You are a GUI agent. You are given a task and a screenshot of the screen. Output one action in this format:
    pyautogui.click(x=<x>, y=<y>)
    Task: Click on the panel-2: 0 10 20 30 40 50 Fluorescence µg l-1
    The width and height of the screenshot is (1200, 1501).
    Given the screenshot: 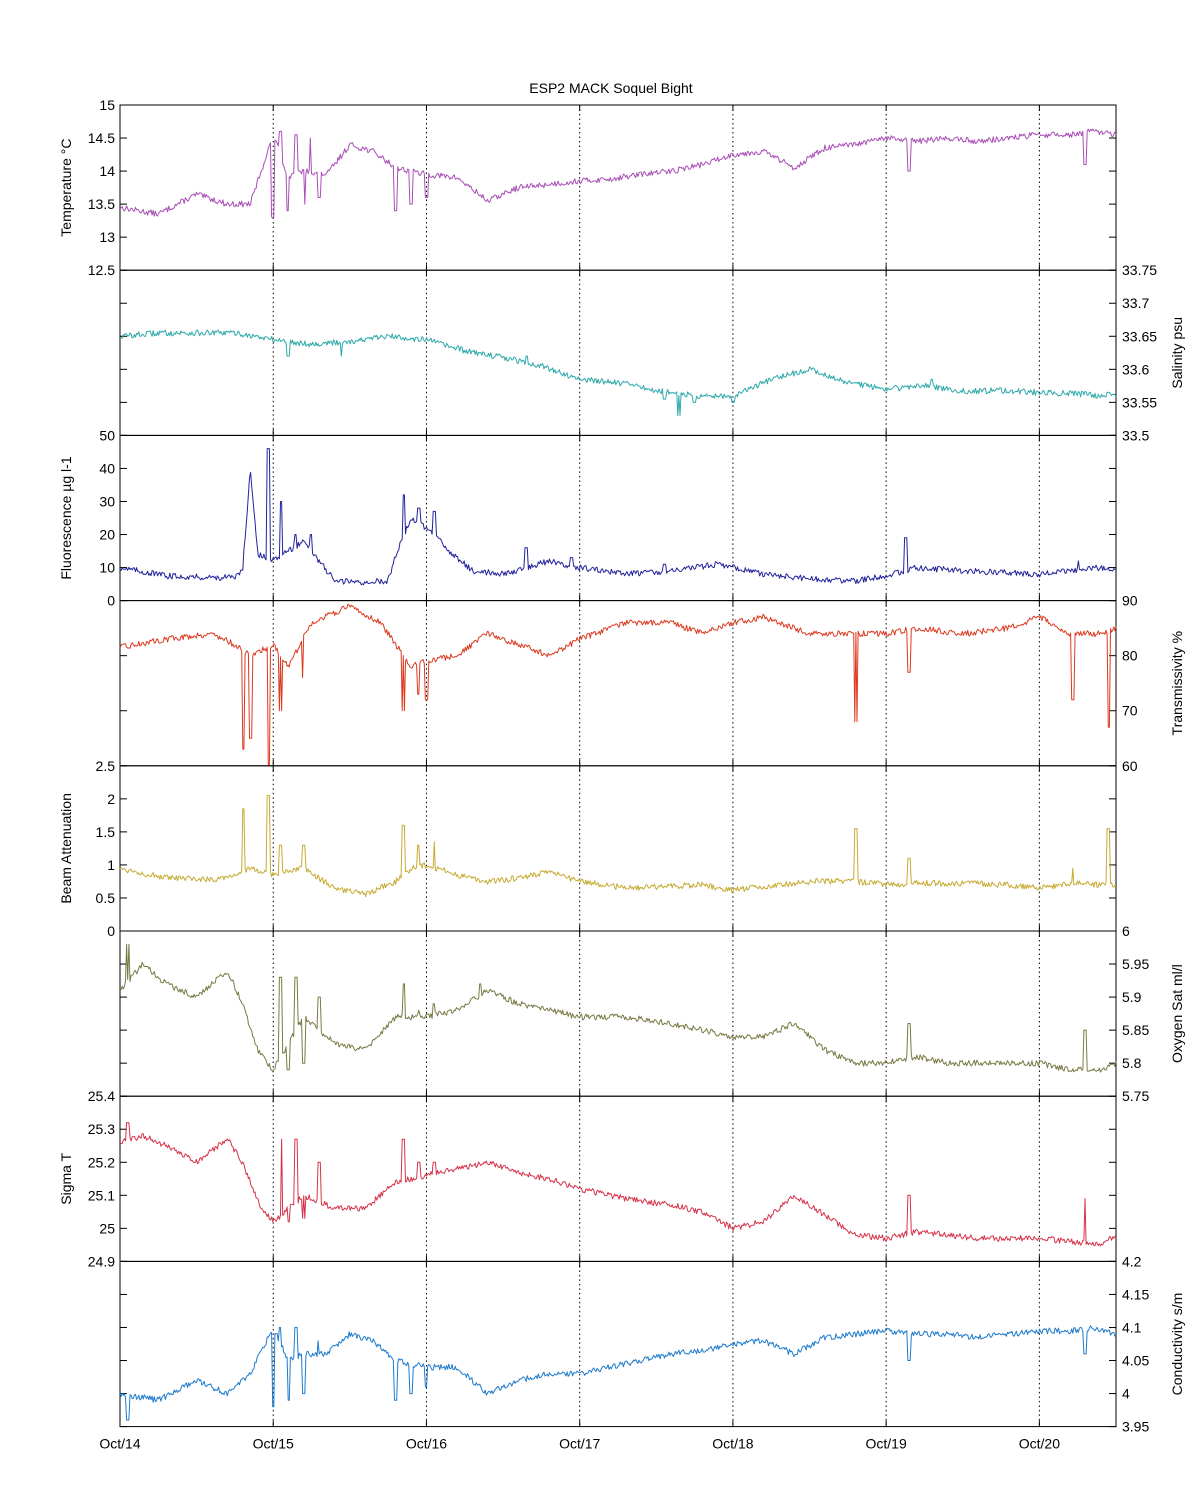 What is the action you would take?
    pyautogui.click(x=587, y=518)
    